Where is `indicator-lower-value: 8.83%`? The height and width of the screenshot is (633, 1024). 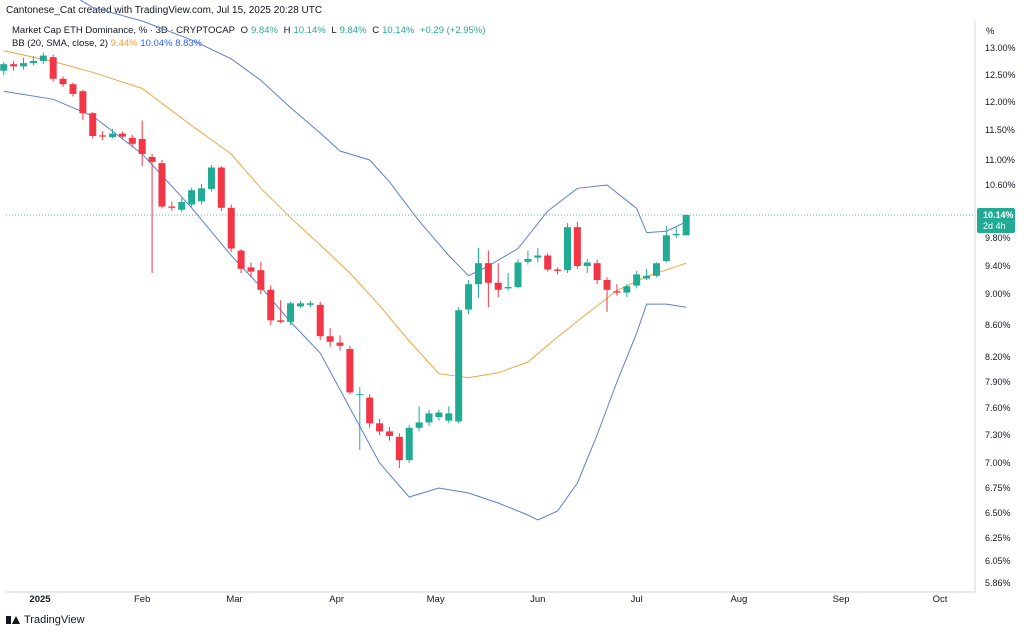
indicator-lower-value: 8.83% is located at coordinates (189, 43).